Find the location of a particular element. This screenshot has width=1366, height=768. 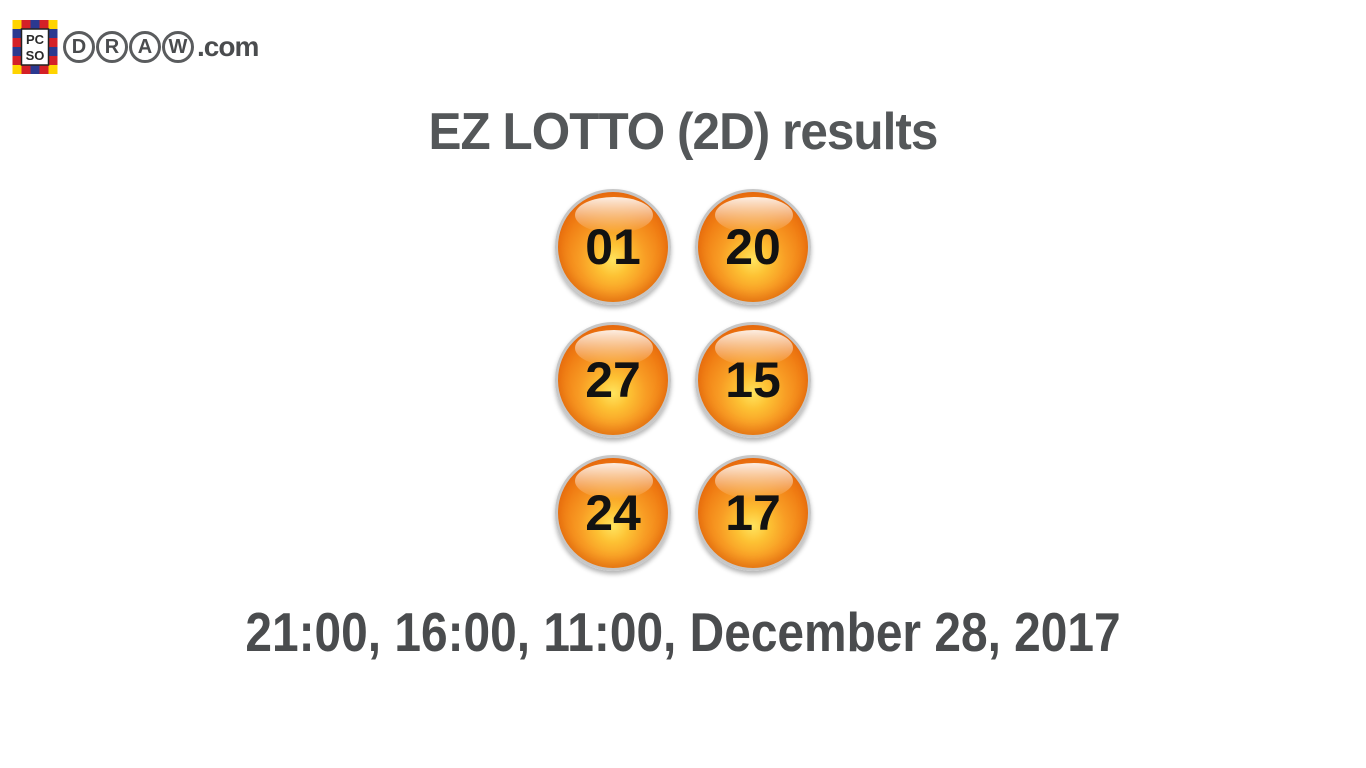

lotto-ball: 20 is located at coordinates (753, 247).